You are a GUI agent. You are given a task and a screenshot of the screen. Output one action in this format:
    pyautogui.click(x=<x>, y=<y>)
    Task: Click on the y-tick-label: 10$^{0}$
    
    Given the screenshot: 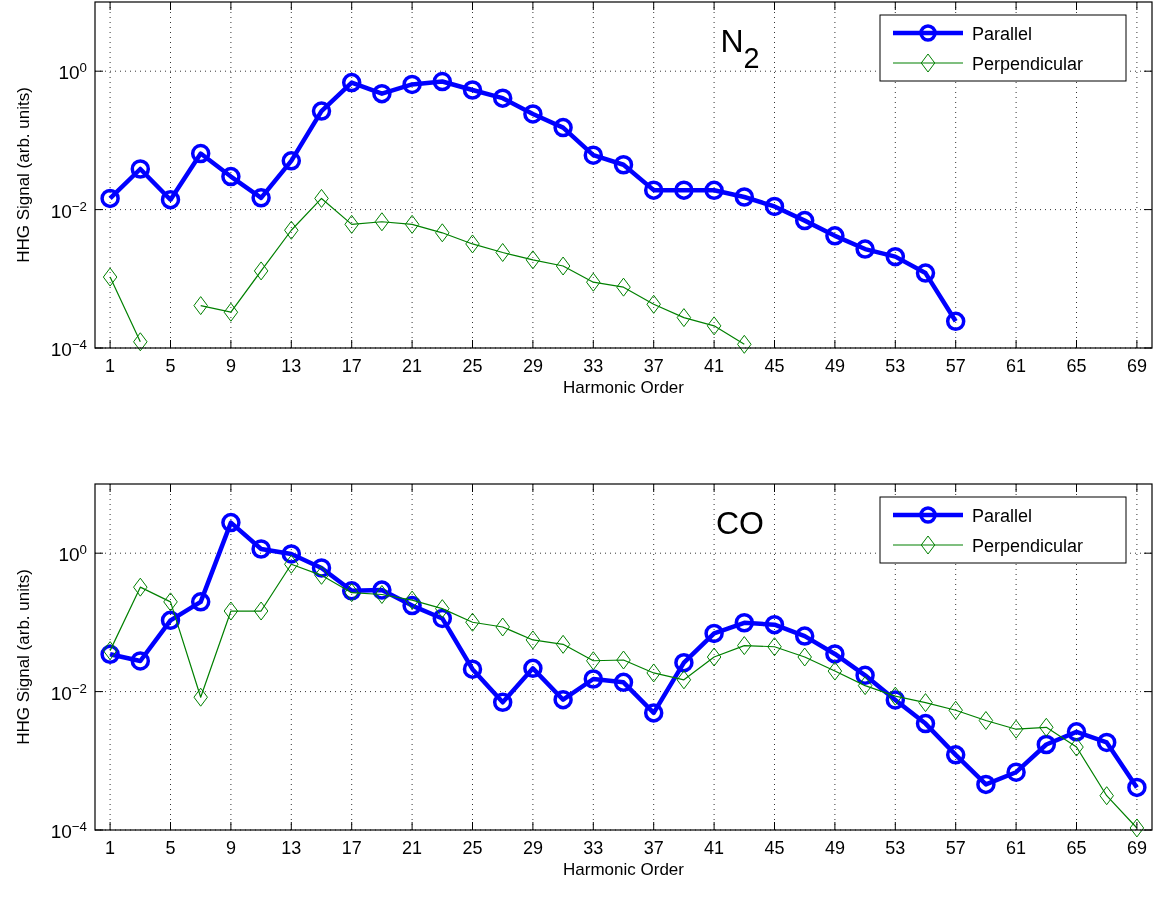 What is the action you would take?
    pyautogui.click(x=72, y=553)
    